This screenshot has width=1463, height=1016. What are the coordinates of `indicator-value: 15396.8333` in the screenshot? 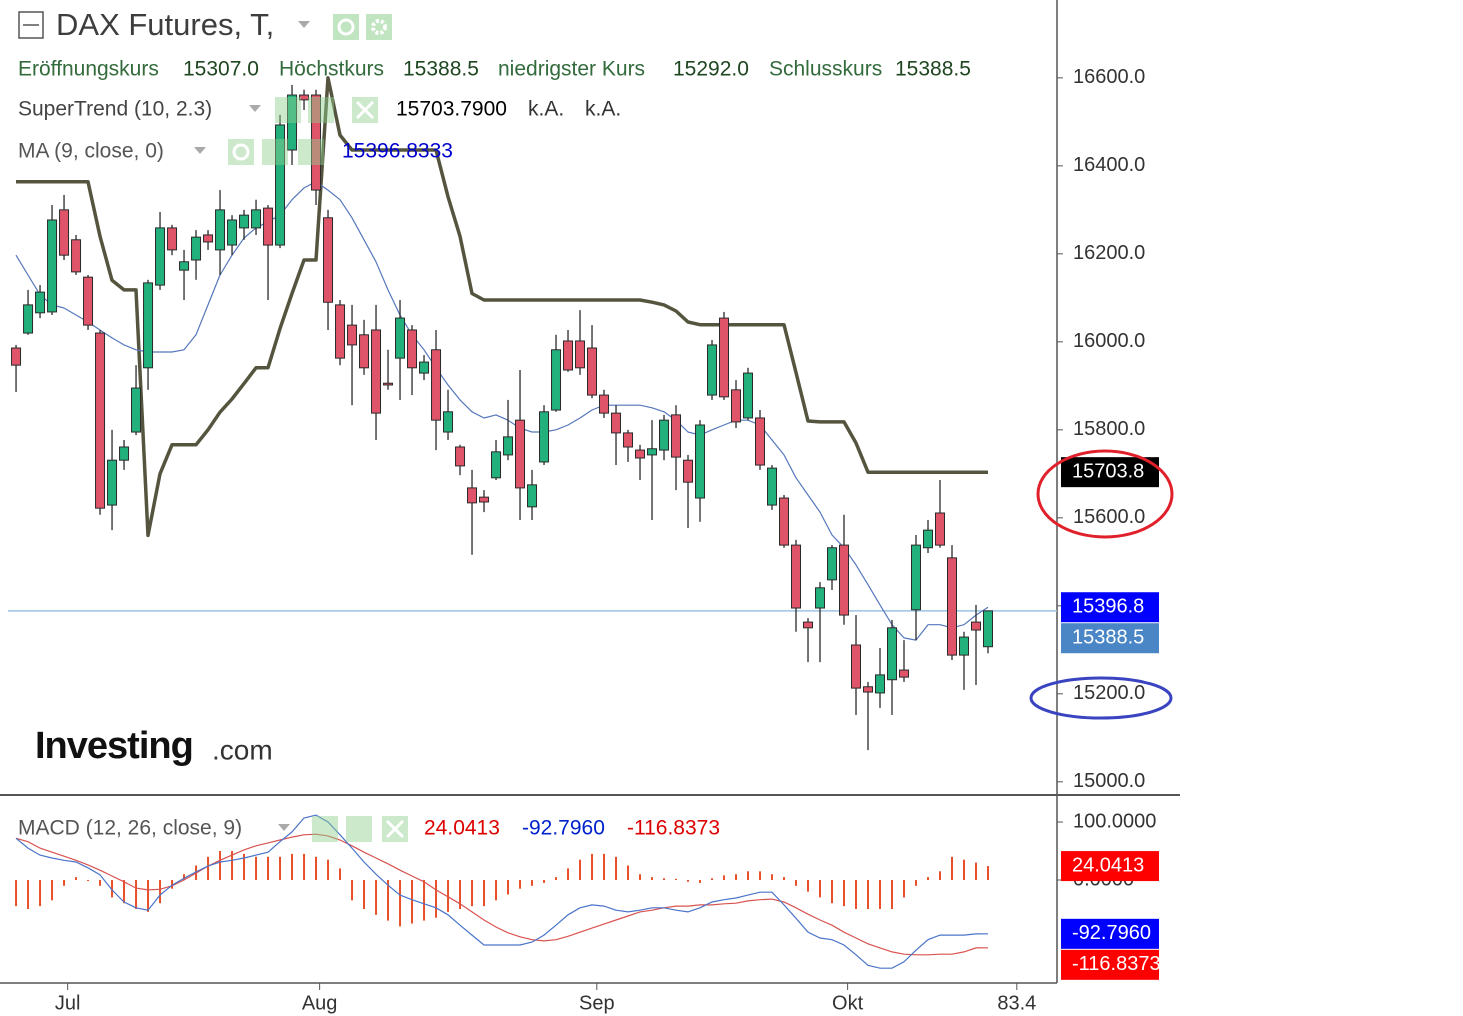 It's located at (397, 151).